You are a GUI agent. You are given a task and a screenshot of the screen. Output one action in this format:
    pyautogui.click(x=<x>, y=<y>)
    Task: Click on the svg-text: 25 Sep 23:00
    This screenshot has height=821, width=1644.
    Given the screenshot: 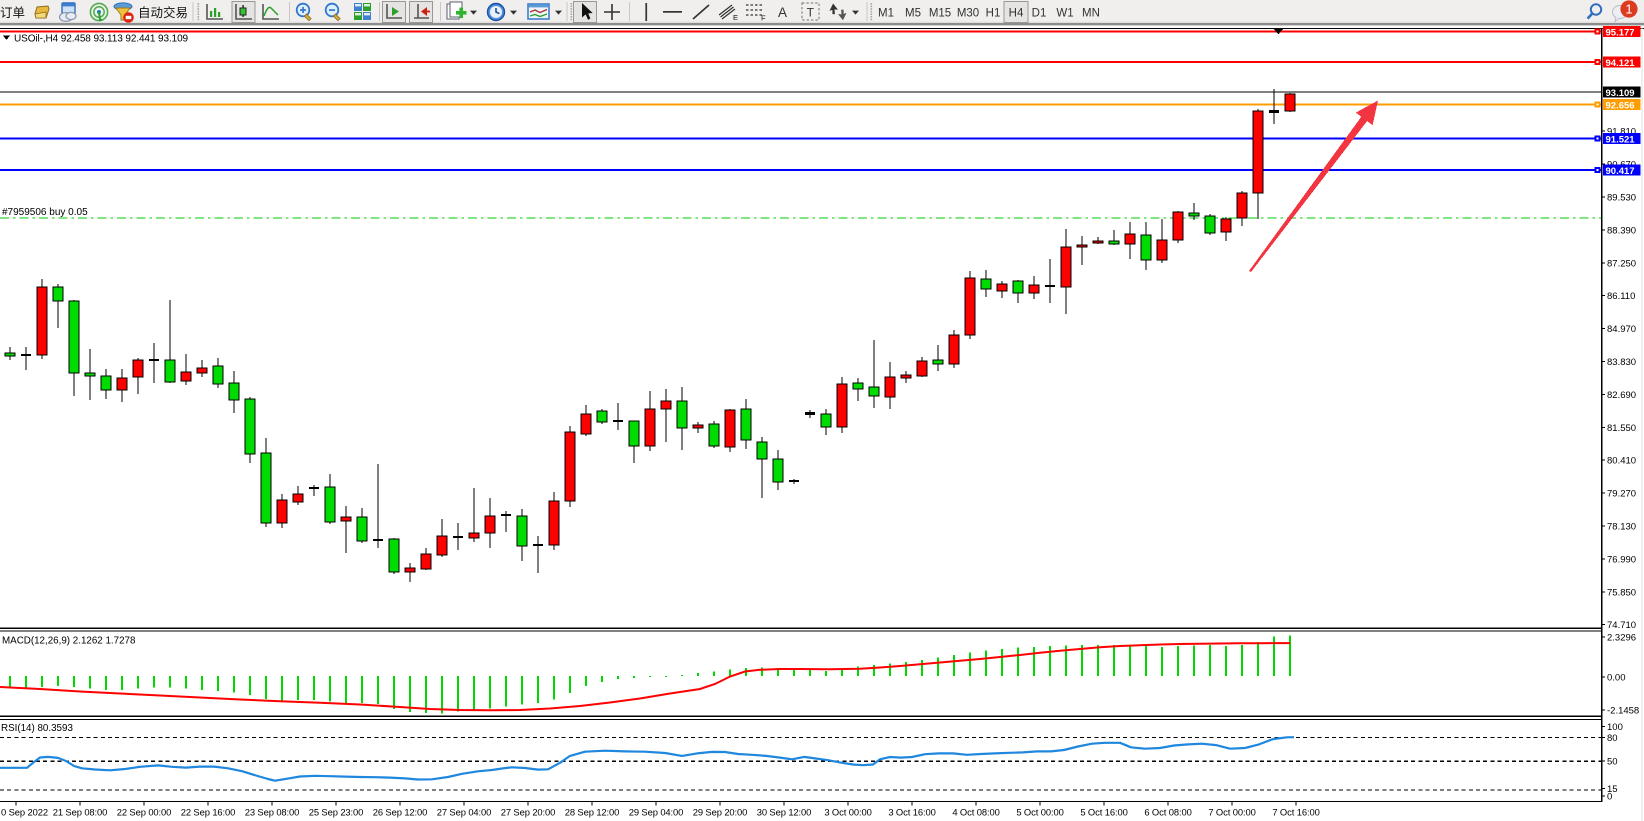 What is the action you would take?
    pyautogui.click(x=336, y=812)
    